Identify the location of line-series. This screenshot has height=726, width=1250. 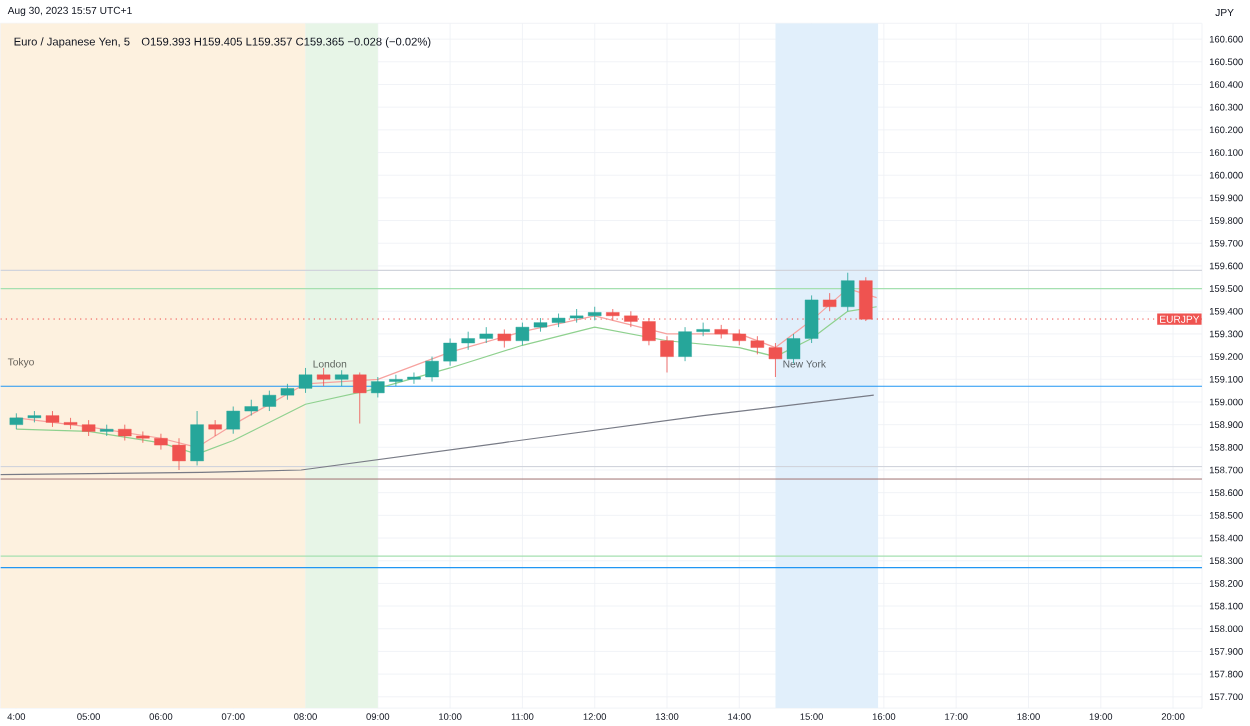
(437, 434).